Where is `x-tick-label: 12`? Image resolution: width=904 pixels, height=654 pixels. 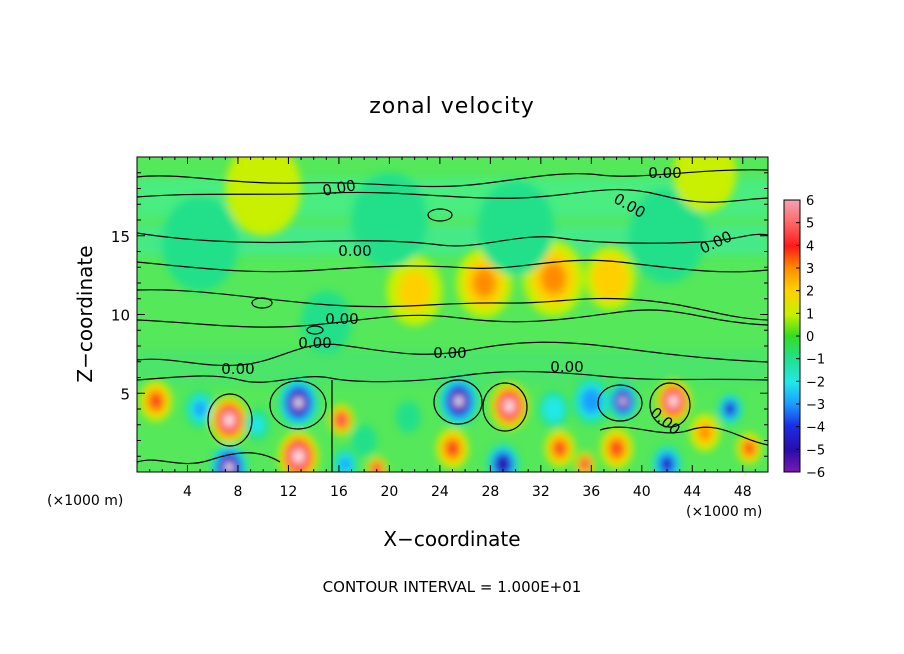
x-tick-label: 12 is located at coordinates (289, 492).